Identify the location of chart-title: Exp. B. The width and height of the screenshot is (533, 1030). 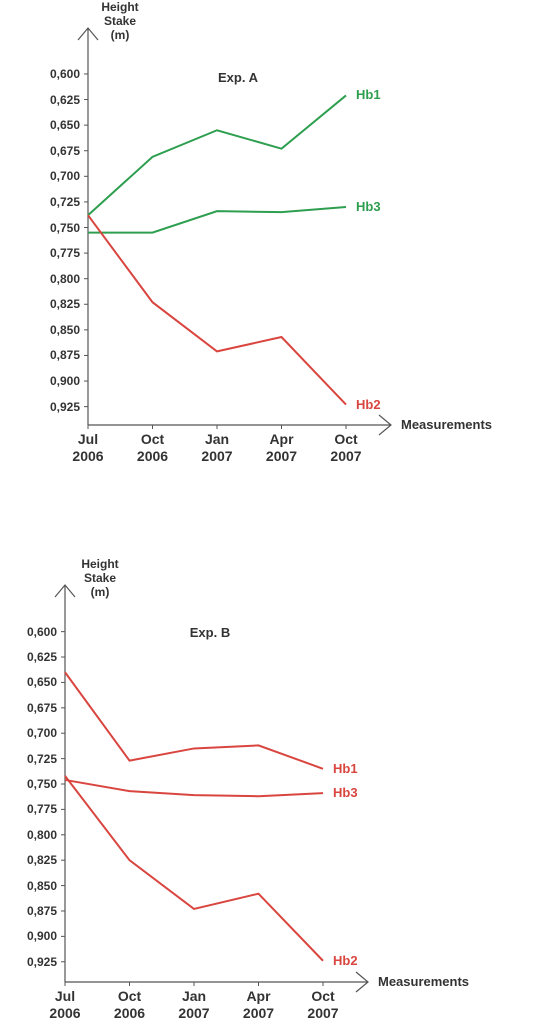
(210, 632).